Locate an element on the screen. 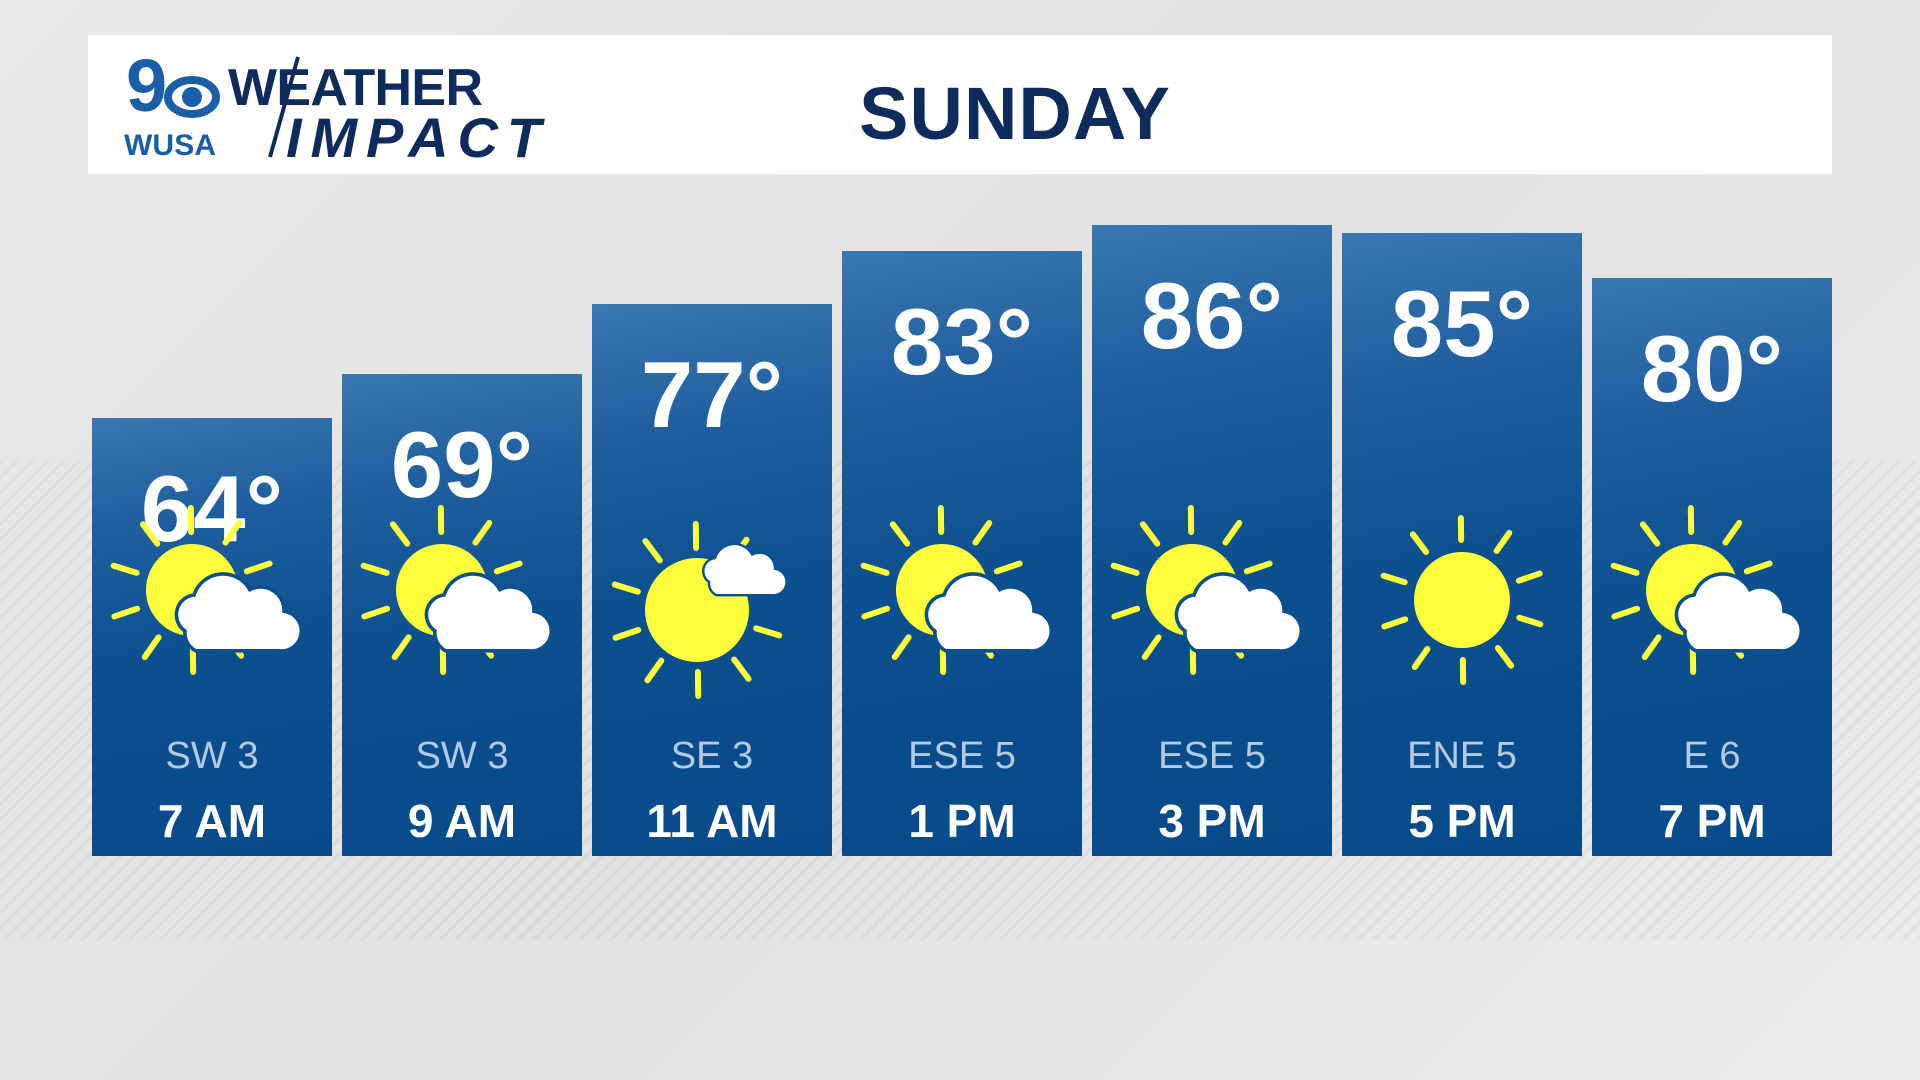  wind: E 6 is located at coordinates (1712, 756).